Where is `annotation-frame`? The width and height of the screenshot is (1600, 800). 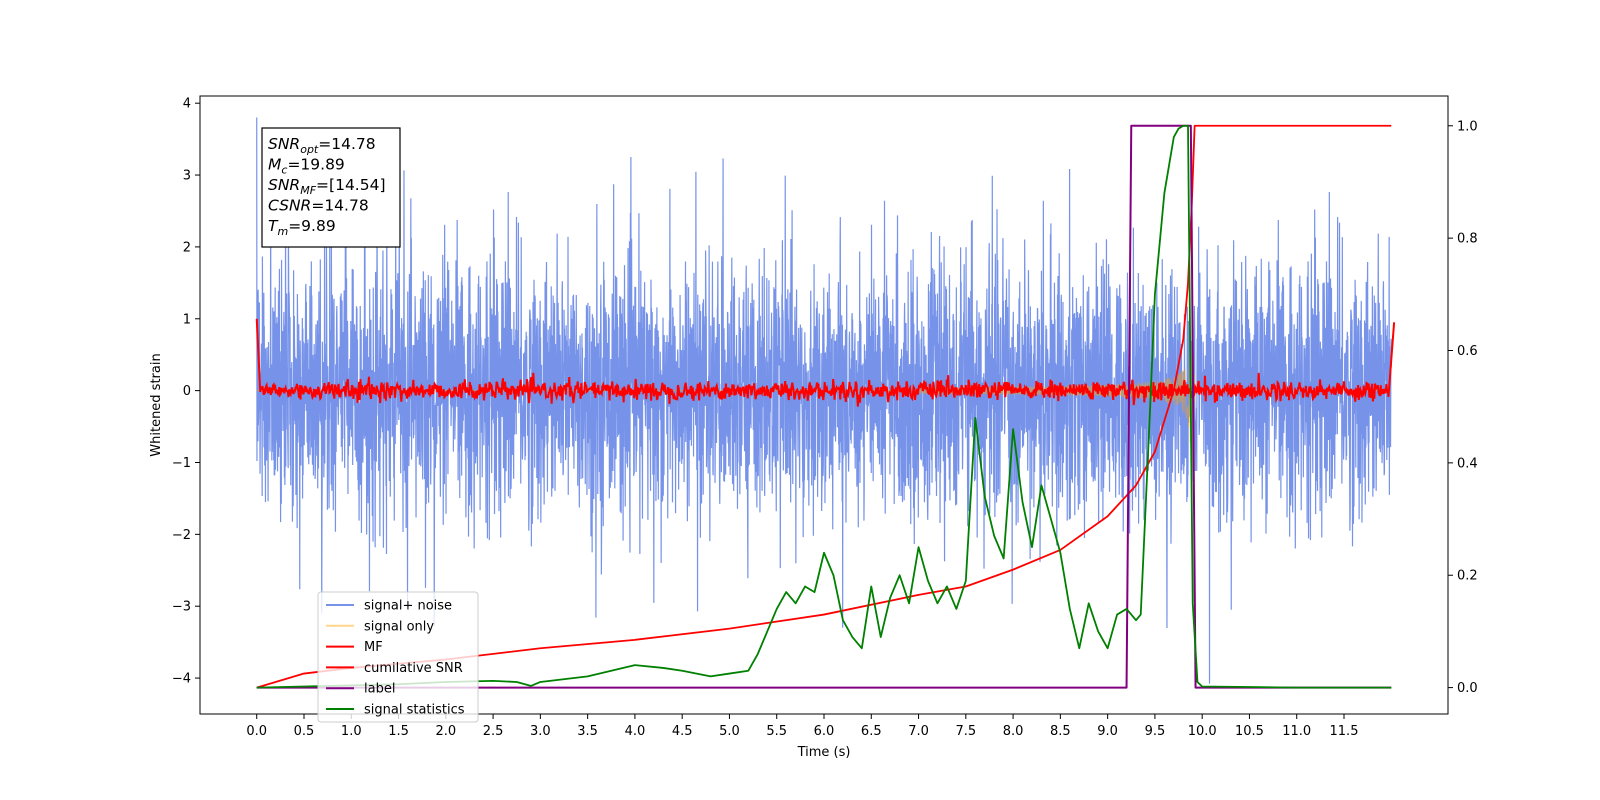 annotation-frame is located at coordinates (331, 187).